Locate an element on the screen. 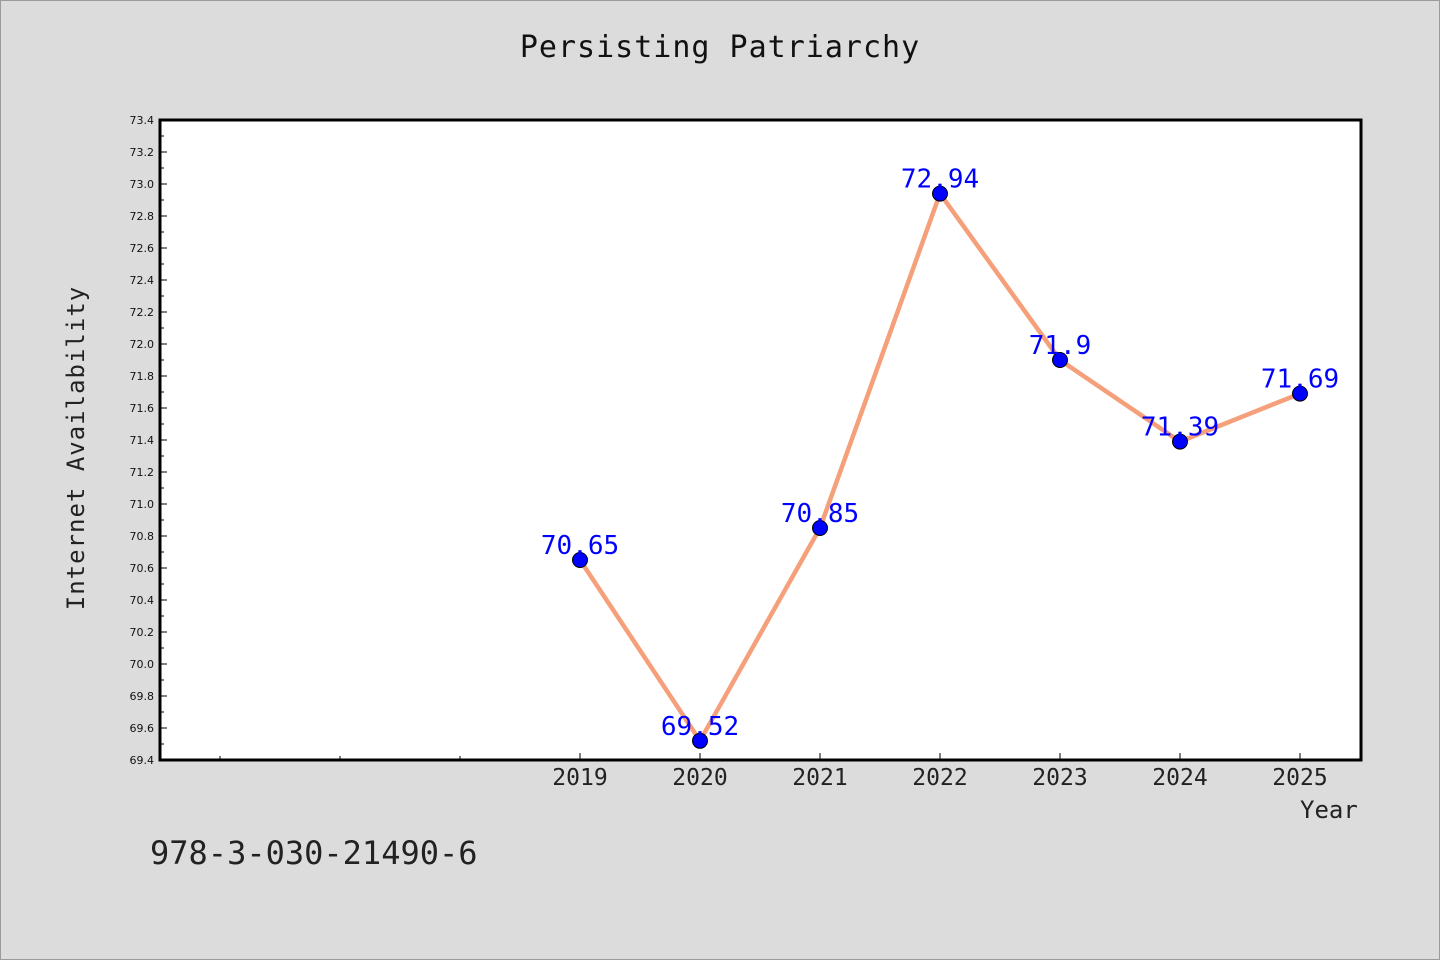 The image size is (1440, 960). x-tick-label: 2025 is located at coordinates (1299, 778).